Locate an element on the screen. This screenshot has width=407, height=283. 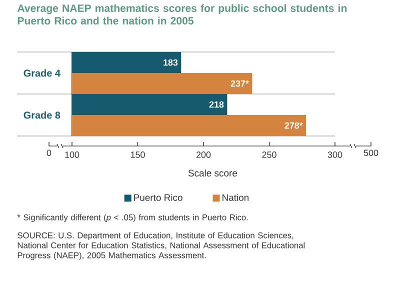
x-tick-label: 100 is located at coordinates (72, 155).